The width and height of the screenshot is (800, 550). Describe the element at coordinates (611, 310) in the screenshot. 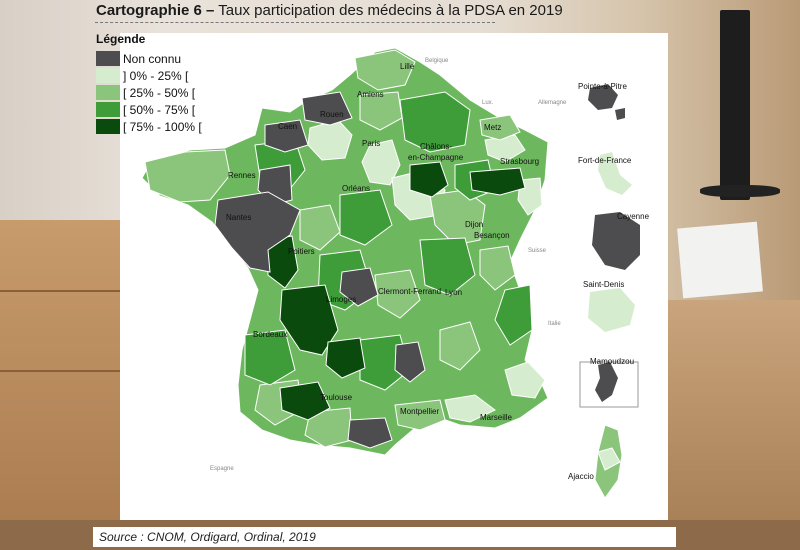

I see `reunion` at that location.